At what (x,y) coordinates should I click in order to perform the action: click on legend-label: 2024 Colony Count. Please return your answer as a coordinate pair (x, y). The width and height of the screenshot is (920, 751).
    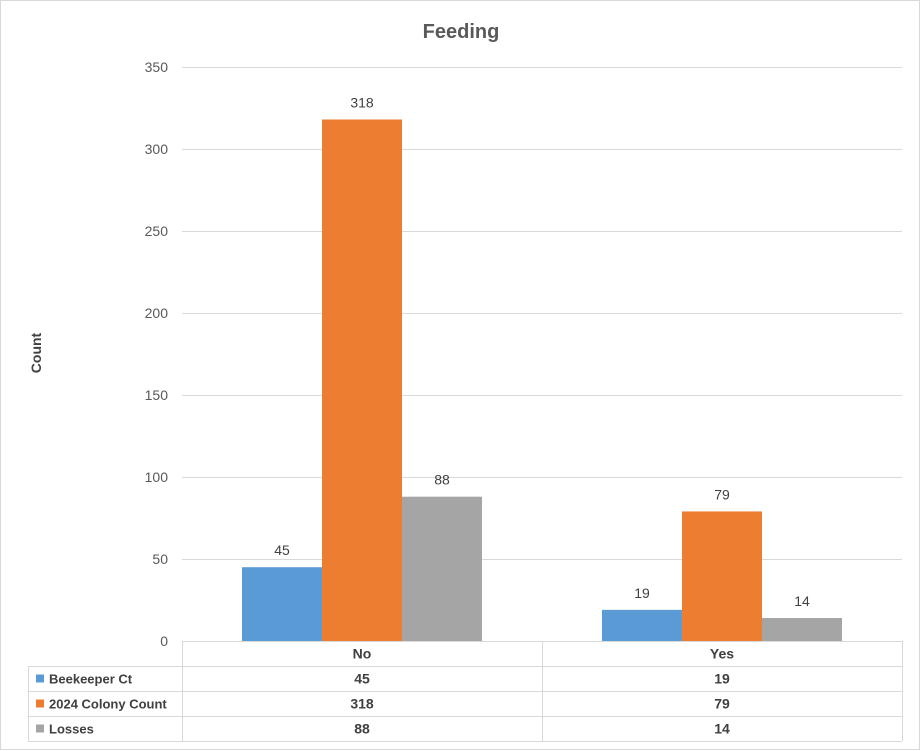
    Looking at the image, I should click on (108, 704).